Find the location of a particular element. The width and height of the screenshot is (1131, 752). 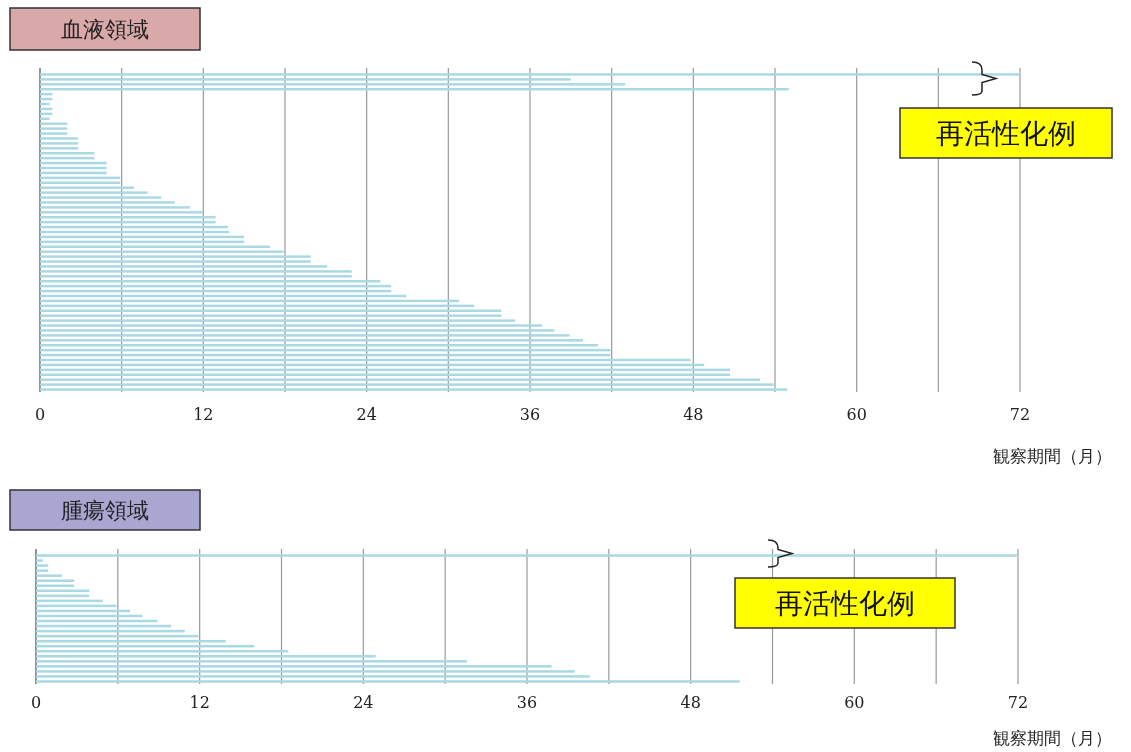

chart-title: 腫瘍領域 is located at coordinates (105, 510).